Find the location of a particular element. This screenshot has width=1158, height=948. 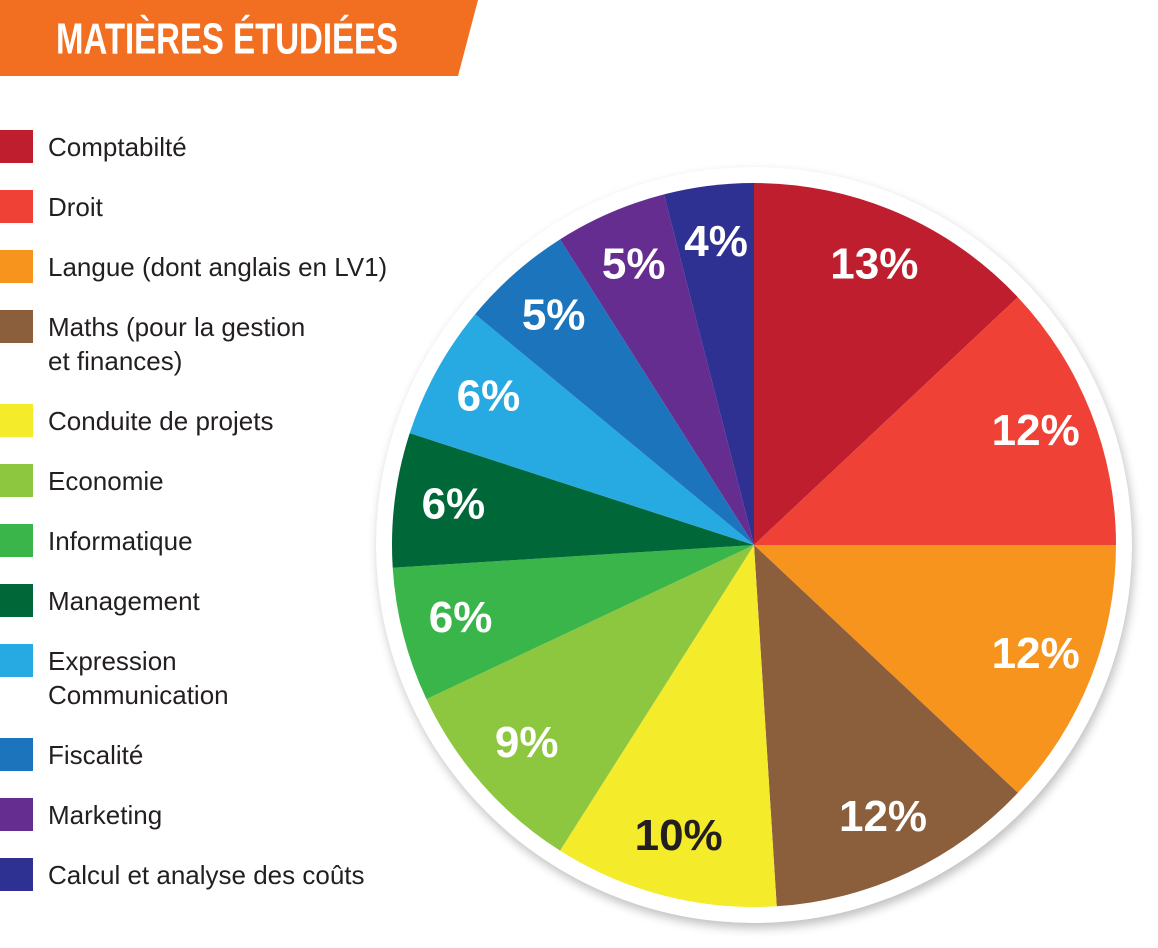

legend-item: Droit is located at coordinates (210, 207).